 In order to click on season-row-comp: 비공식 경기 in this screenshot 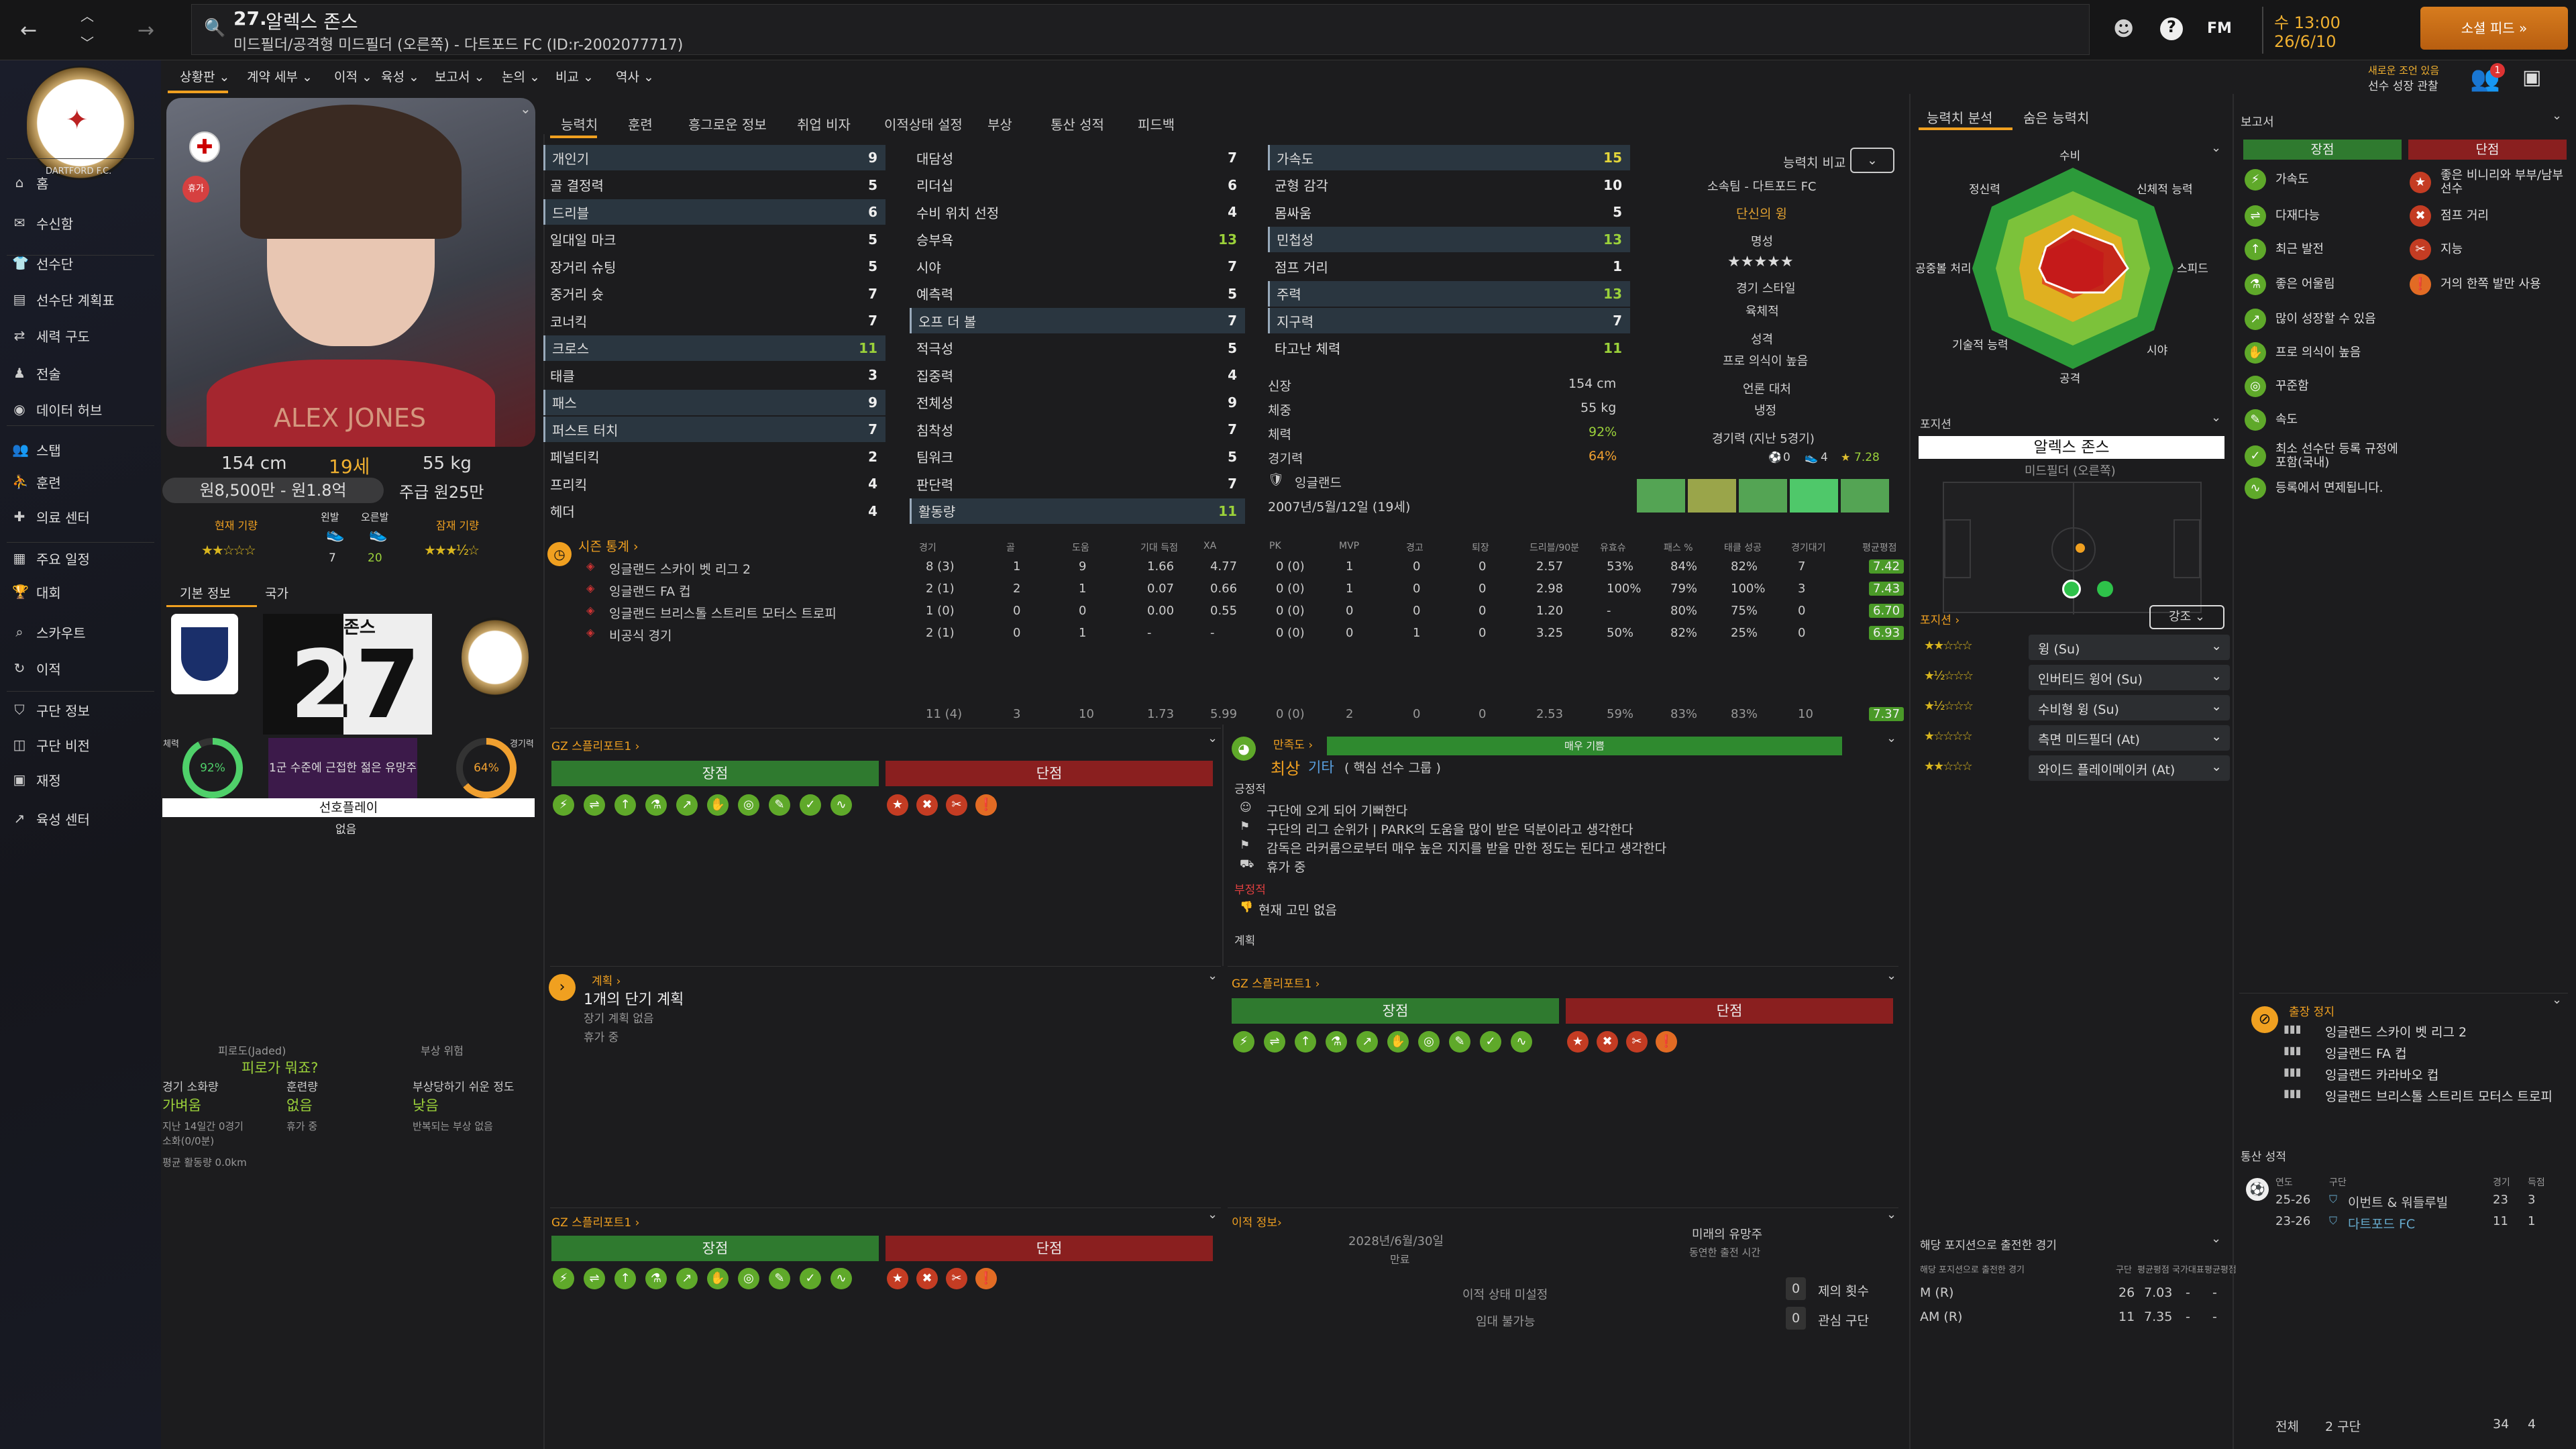, I will do `click(640, 636)`.